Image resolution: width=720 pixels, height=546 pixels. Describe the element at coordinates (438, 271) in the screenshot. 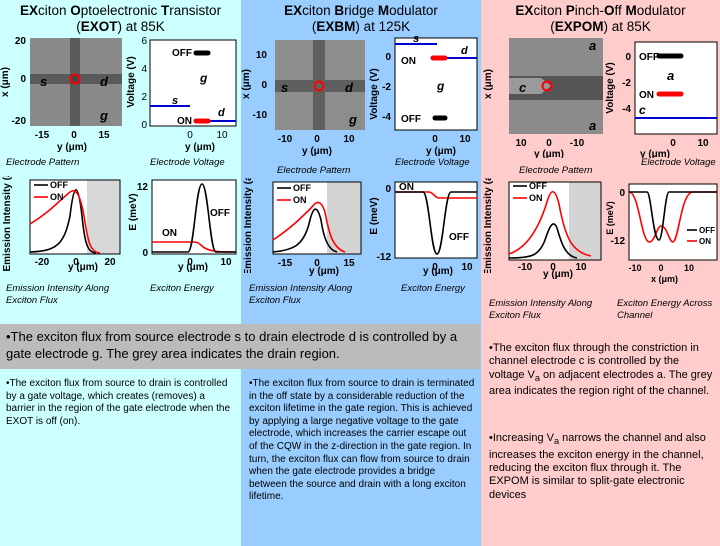

I see `exbm-energy-xlabel: y (μm)` at that location.